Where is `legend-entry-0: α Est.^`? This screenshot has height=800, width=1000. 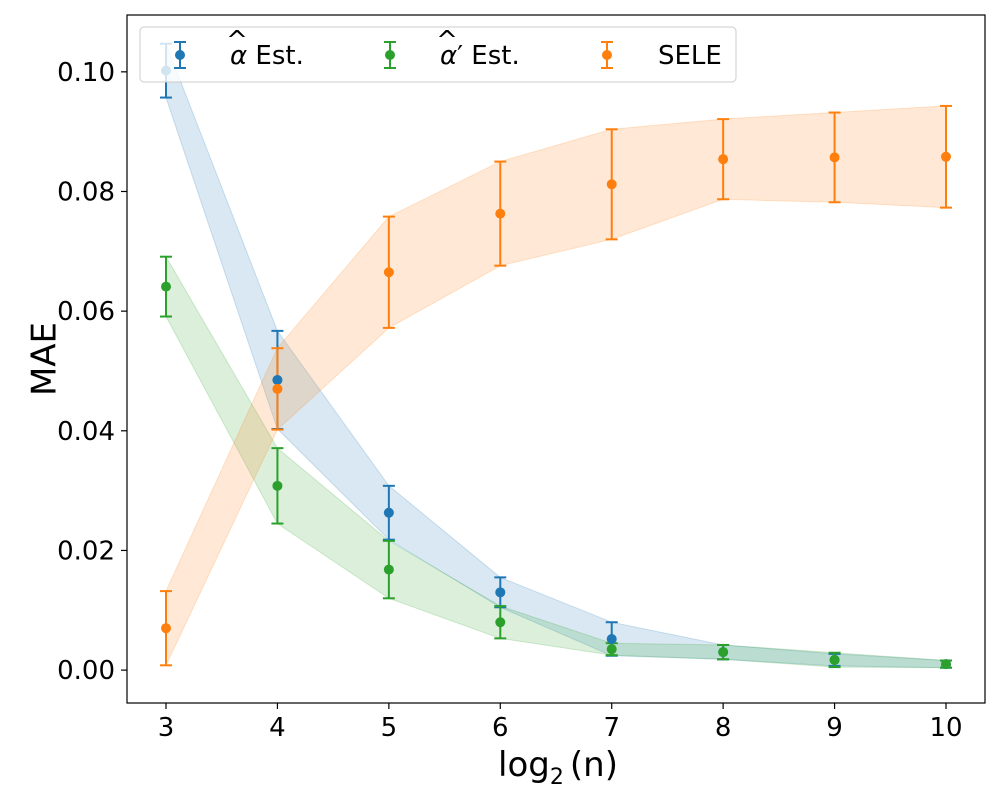 legend-entry-0: α Est.^ is located at coordinates (239, 48).